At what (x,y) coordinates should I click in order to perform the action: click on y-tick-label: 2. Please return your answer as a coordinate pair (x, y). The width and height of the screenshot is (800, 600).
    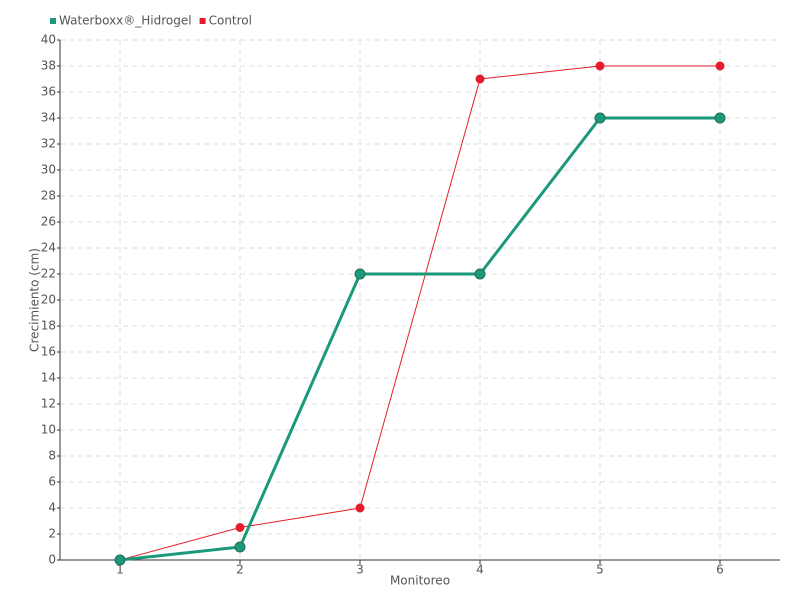
    Looking at the image, I should click on (52, 534).